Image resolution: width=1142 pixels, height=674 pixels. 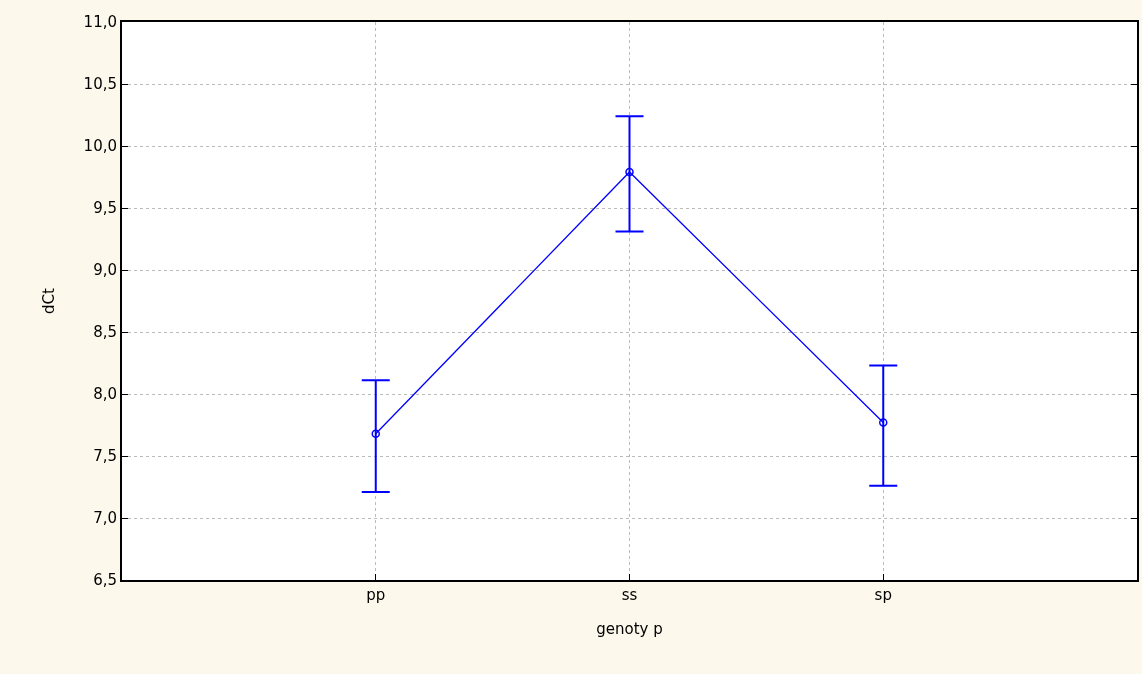 What do you see at coordinates (100, 146) in the screenshot?
I see `y-tick-label: 10,0` at bounding box center [100, 146].